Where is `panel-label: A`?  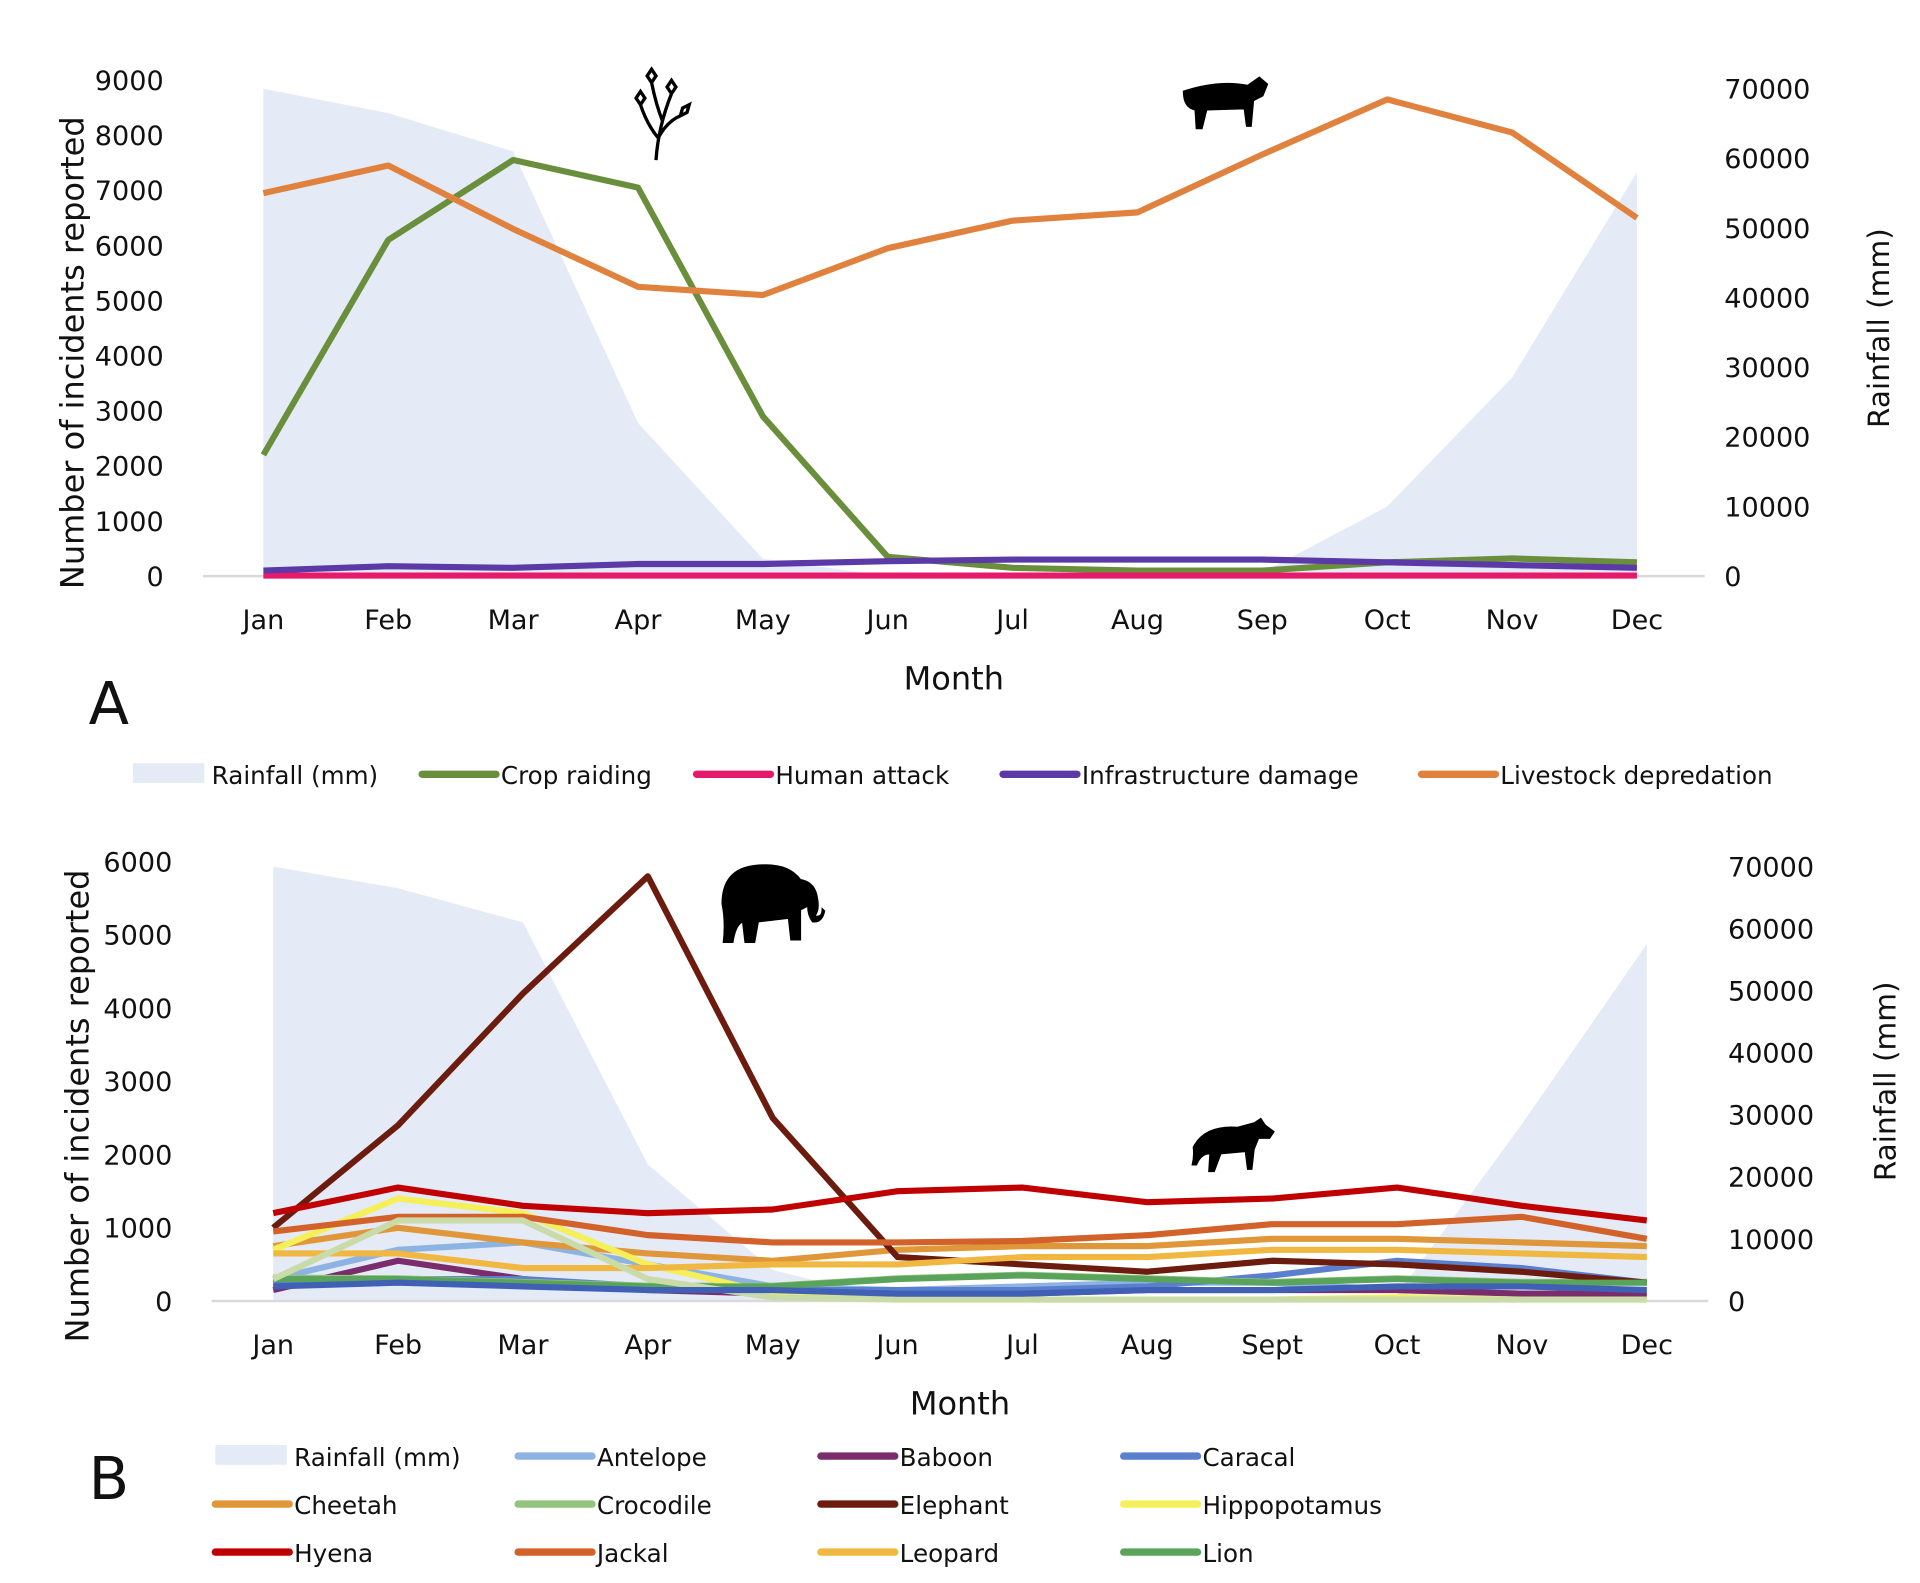 panel-label: A is located at coordinates (109, 703).